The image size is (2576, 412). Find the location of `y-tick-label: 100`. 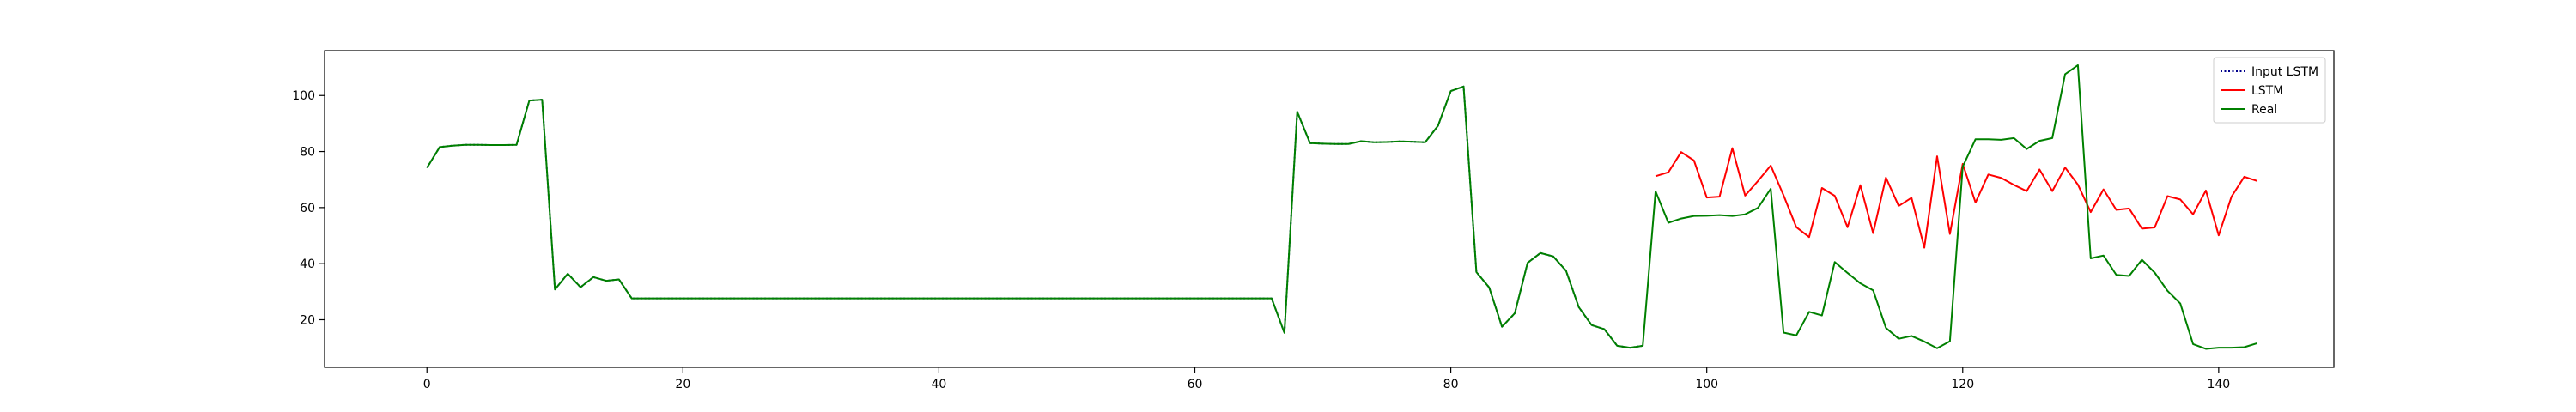

y-tick-label: 100 is located at coordinates (303, 96).